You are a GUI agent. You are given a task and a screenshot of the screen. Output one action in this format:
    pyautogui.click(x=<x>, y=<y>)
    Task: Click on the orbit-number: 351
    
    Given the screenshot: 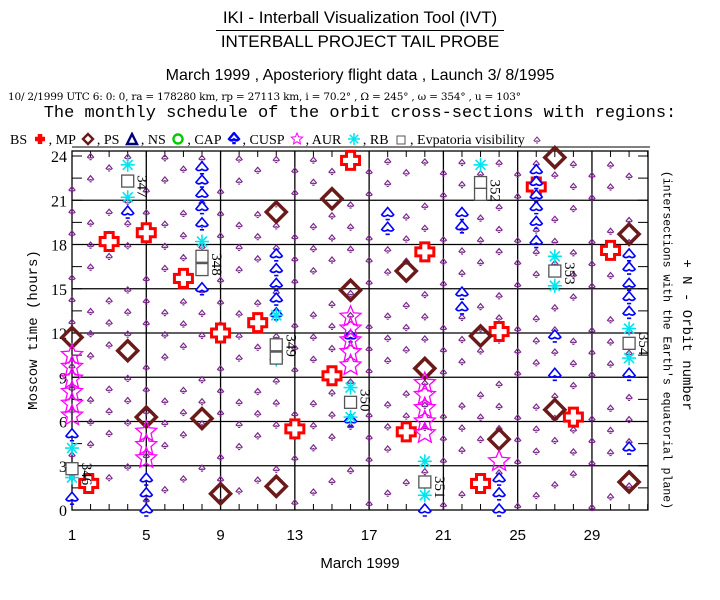 What is the action you would take?
    pyautogui.click(x=439, y=487)
    